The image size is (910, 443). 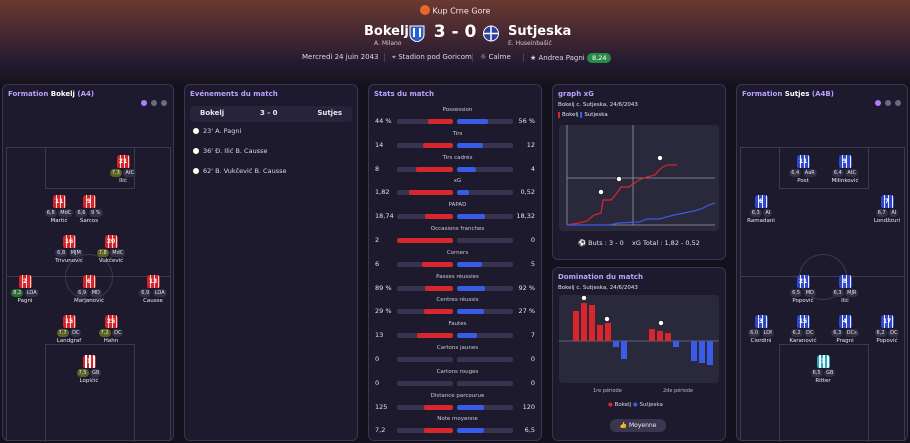 I want to click on player-name: Ciordini, so click(x=761, y=341).